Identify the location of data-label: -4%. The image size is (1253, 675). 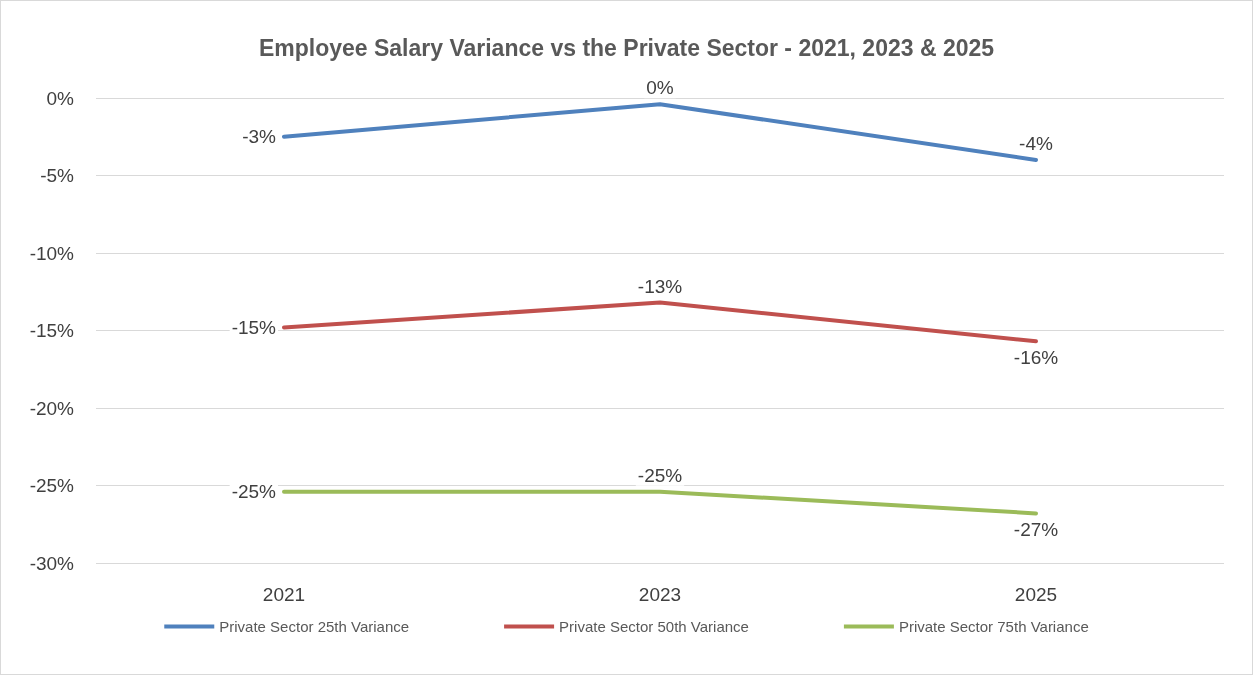
(1036, 143).